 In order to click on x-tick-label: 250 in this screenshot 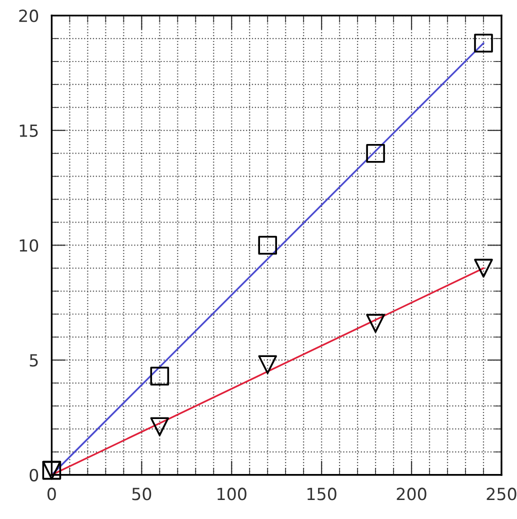, I will do `click(501, 494)`.